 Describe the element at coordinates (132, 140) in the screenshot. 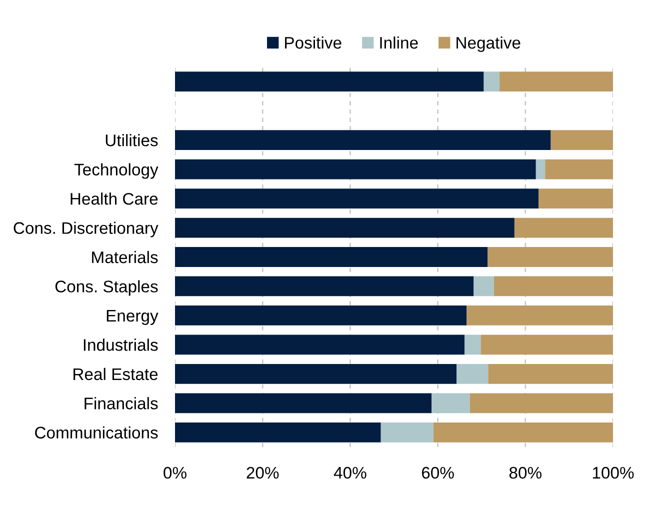

I see `y-tick-label: Utilities` at that location.